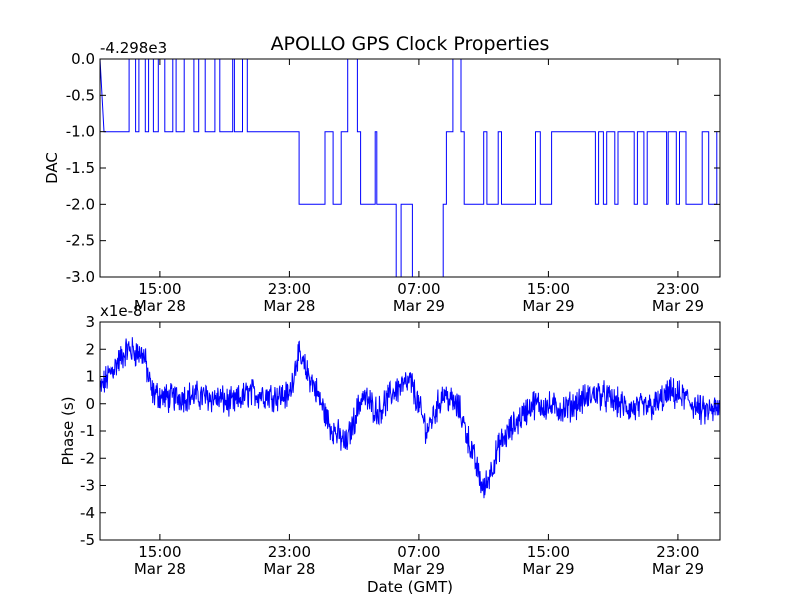 The height and width of the screenshot is (600, 800). What do you see at coordinates (80, 95) in the screenshot?
I see `dac-y-tick-label: -0.5` at bounding box center [80, 95].